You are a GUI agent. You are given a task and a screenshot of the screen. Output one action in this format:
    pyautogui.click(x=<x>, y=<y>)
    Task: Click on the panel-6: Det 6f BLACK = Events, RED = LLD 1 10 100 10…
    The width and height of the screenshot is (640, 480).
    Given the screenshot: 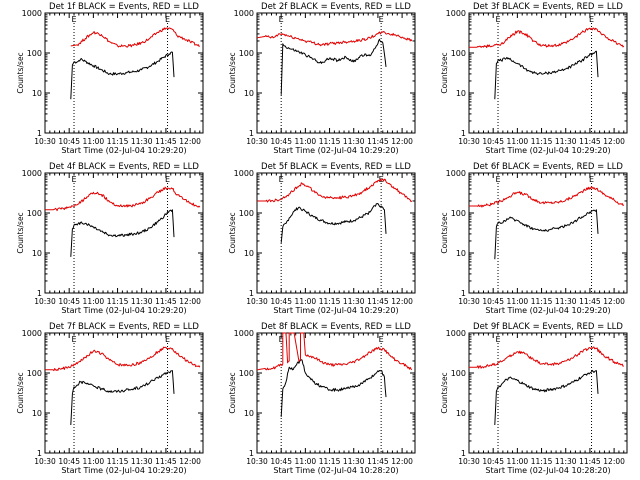 What is the action you would take?
    pyautogui.click(x=534, y=238)
    